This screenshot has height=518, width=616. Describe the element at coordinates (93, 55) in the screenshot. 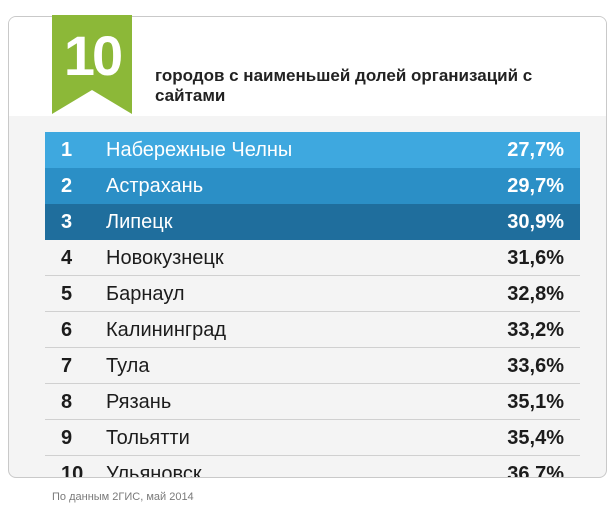

I see `badge-number: 10` at that location.